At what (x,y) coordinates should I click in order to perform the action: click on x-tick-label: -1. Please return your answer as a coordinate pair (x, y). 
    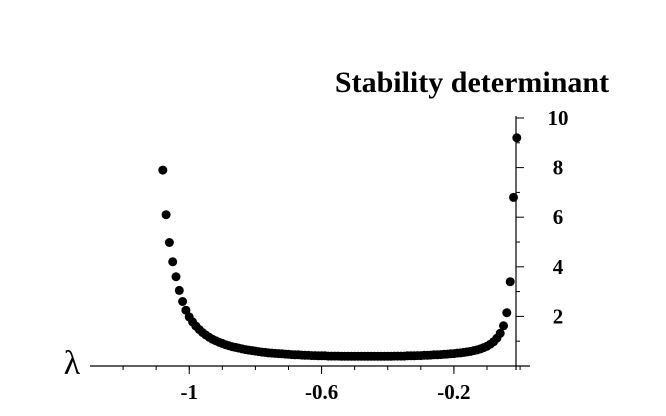
    Looking at the image, I should click on (189, 392).